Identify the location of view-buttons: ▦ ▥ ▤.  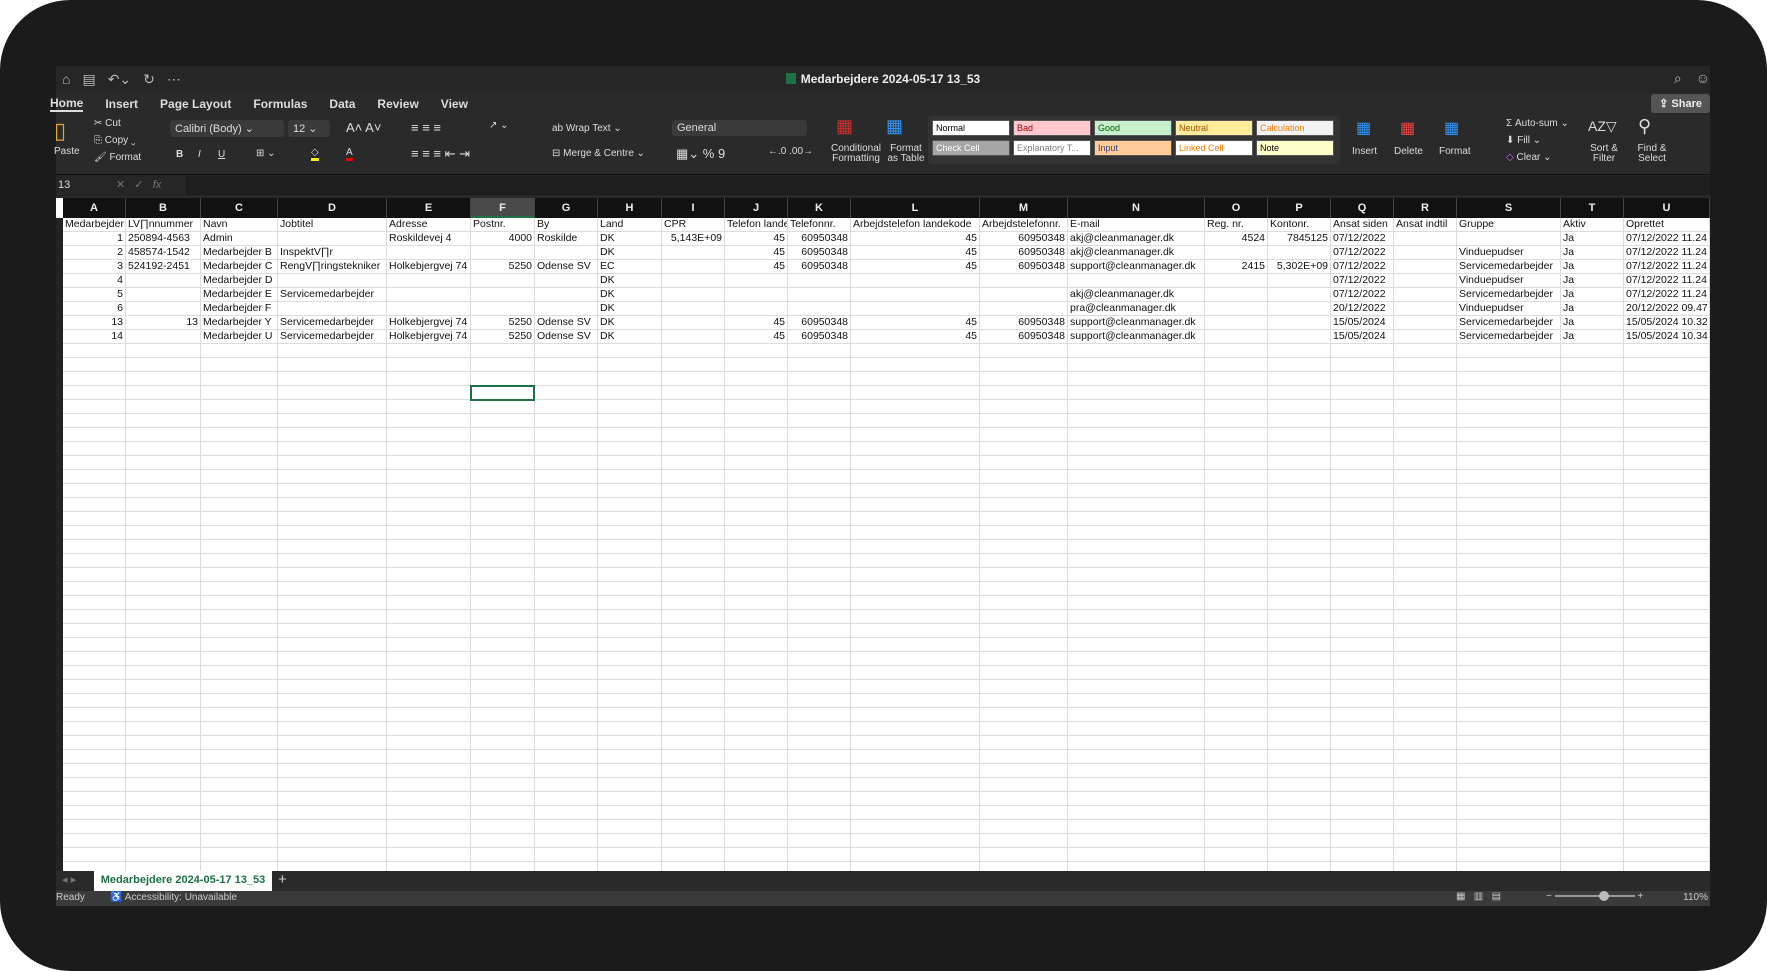
(1479, 896).